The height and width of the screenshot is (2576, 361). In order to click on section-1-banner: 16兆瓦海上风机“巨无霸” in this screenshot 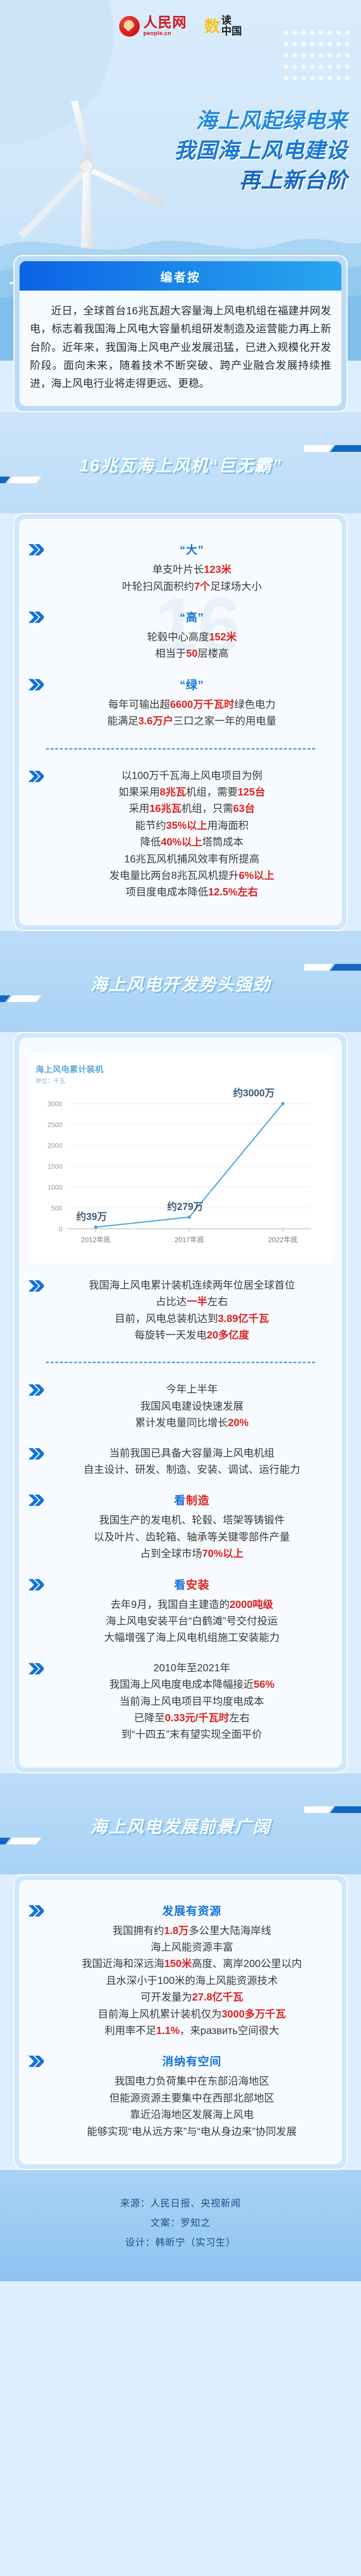, I will do `click(180, 464)`.